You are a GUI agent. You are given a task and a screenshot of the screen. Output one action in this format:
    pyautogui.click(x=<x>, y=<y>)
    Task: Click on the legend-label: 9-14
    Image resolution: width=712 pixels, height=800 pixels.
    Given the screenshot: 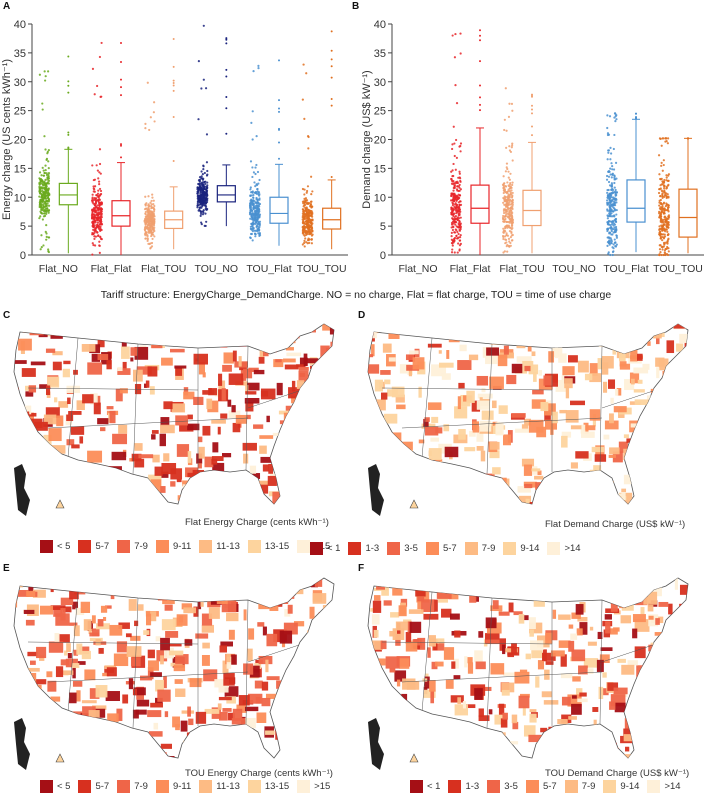 What is the action you would take?
    pyautogui.click(x=530, y=548)
    